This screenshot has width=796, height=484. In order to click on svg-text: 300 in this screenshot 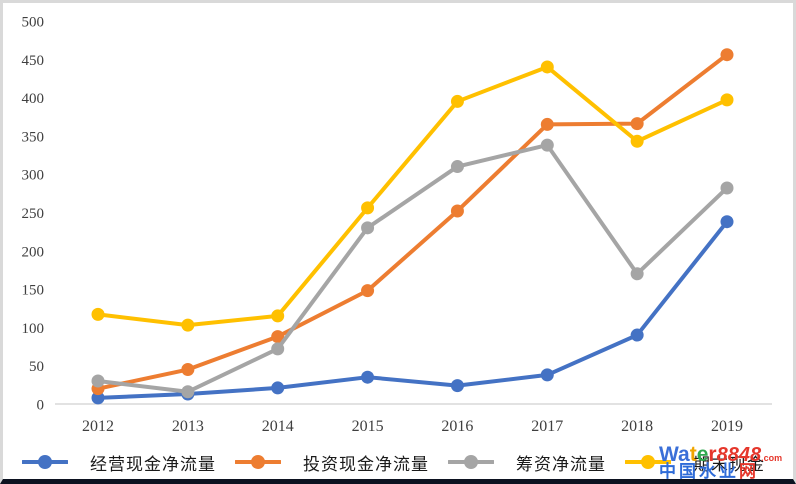, I will do `click(33, 176)`.